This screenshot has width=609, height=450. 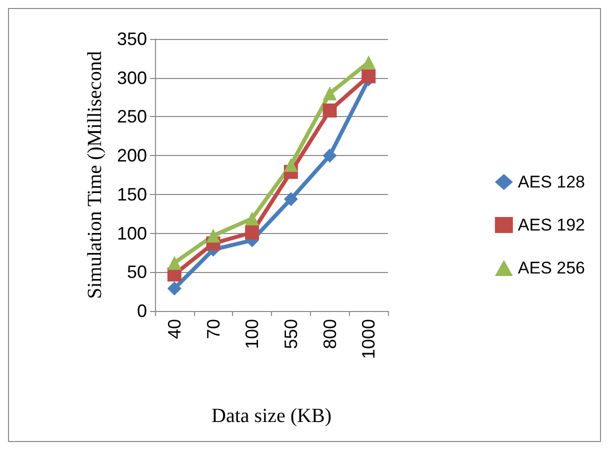 What do you see at coordinates (131, 116) in the screenshot?
I see `y-tick-label: 250` at bounding box center [131, 116].